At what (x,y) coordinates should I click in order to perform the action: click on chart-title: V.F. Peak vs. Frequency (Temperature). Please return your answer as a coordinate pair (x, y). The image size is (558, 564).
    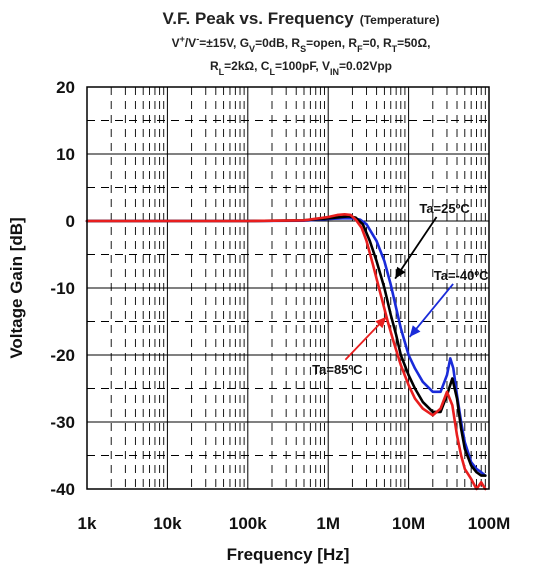
    Looking at the image, I should click on (301, 18).